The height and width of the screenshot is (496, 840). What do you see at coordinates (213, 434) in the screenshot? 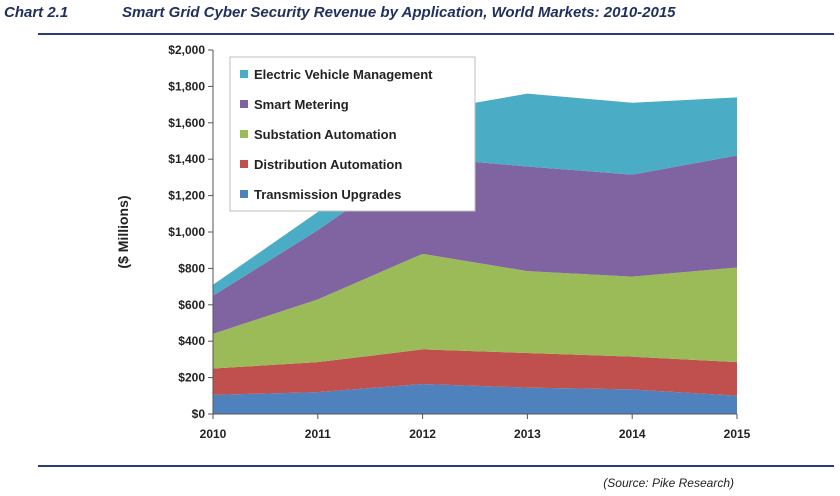
I see `x-tick-label: 2010` at bounding box center [213, 434].